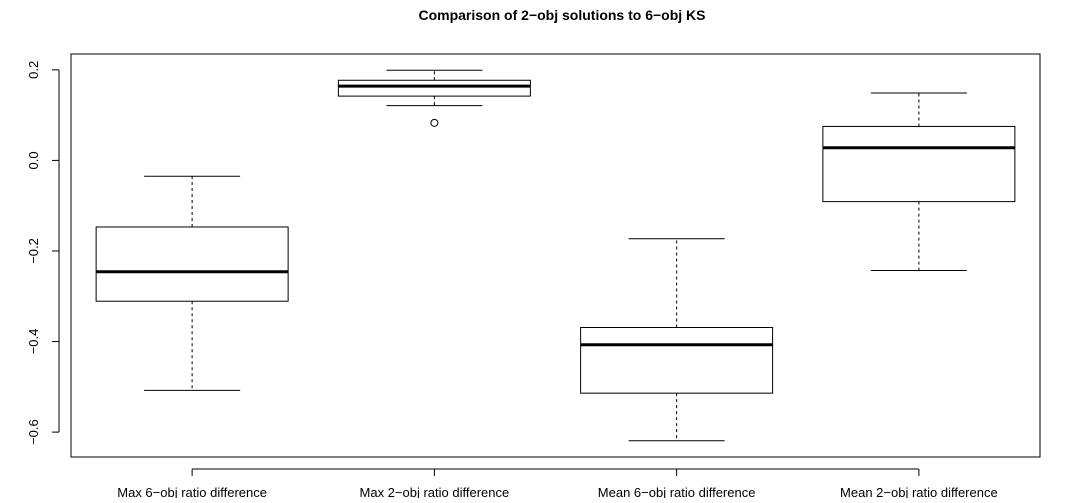  I want to click on y-axis: 0.2 0.0 −0.2 −0.4 −0.6, so click(43, 253).